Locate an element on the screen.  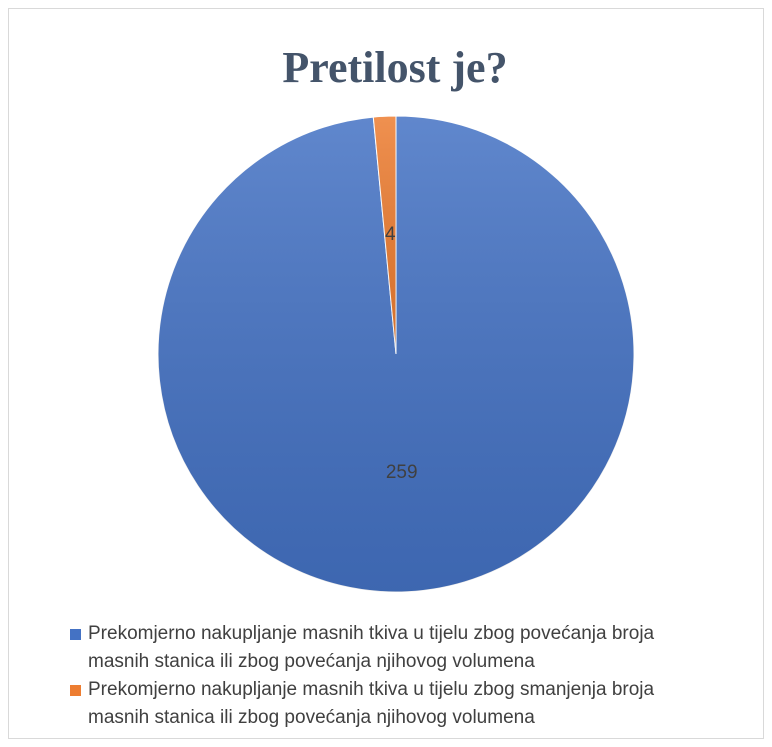
slice-shade is located at coordinates (384, 235).